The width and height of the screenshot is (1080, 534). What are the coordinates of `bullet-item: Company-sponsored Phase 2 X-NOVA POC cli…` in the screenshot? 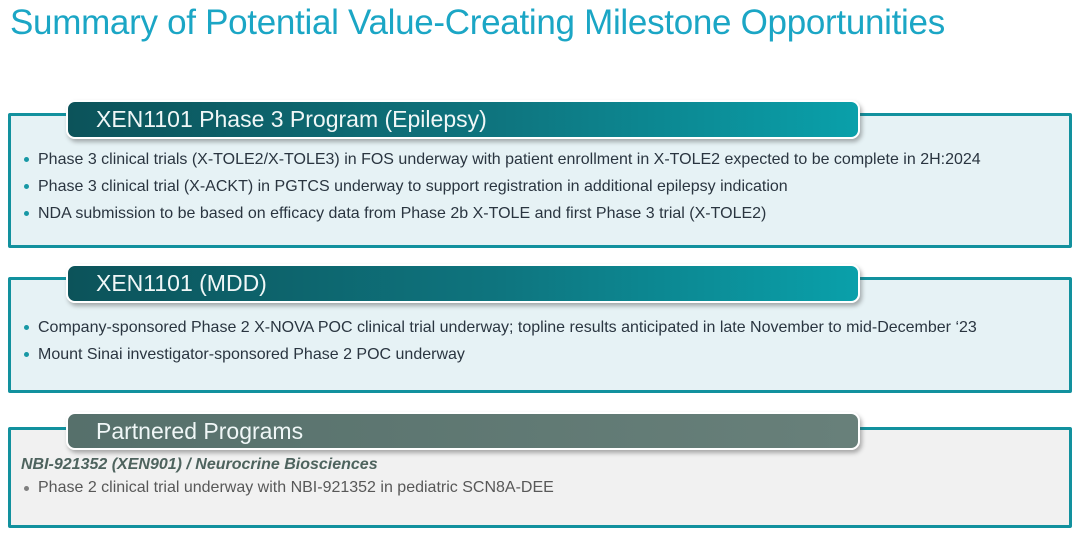 It's located at (538, 327).